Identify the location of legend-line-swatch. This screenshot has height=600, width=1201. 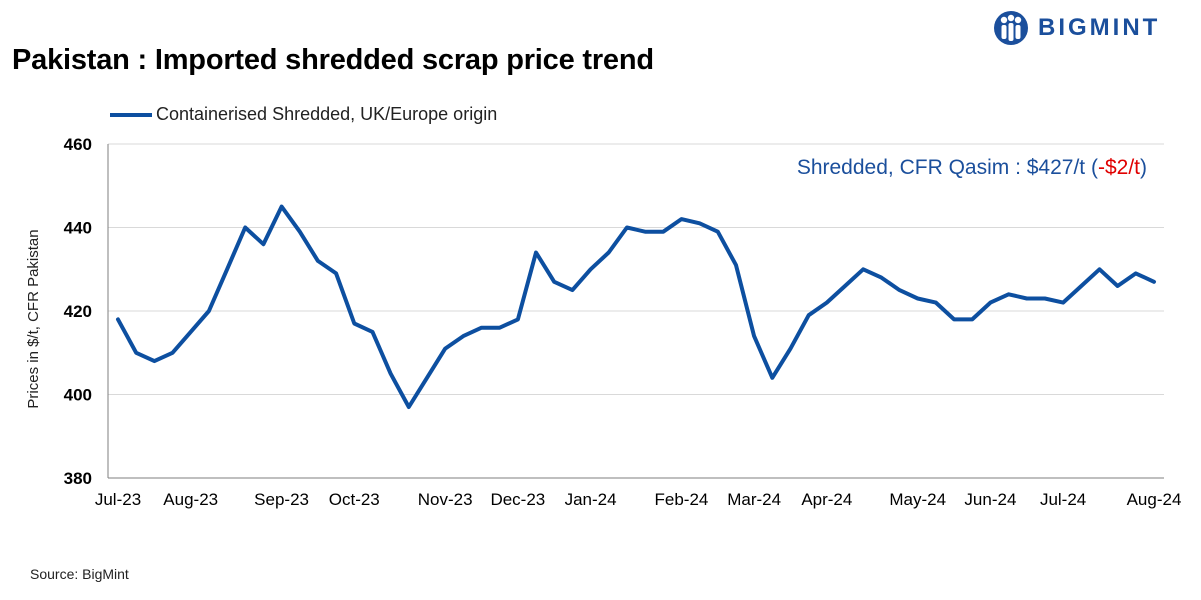
(131, 114).